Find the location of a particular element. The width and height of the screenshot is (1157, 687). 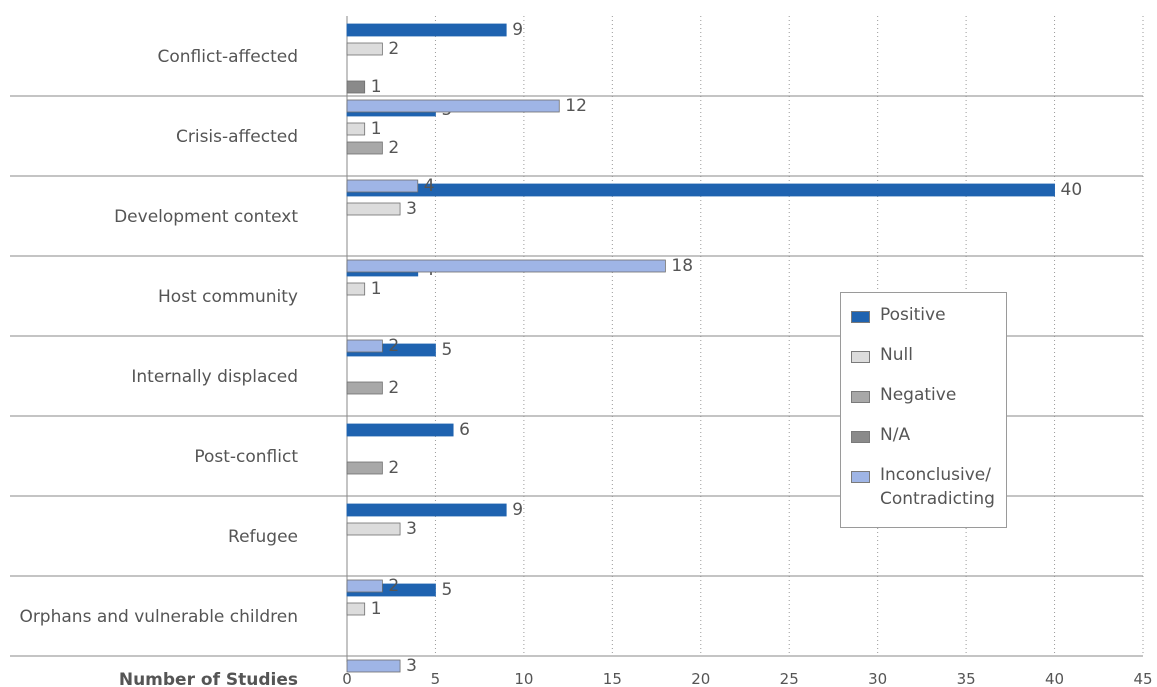

legend-item-negative: Negative is located at coordinates (903, 396).